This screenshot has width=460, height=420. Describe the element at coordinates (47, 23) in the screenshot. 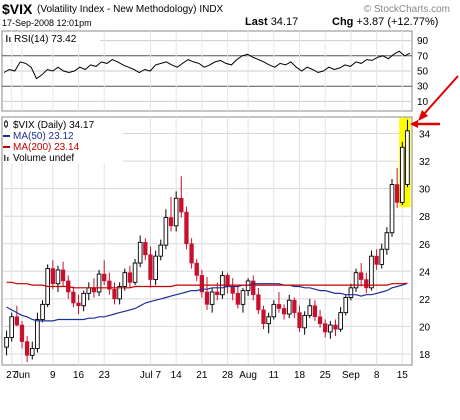

I see `quote-date: 17-Sep-2008 12:01pm` at that location.